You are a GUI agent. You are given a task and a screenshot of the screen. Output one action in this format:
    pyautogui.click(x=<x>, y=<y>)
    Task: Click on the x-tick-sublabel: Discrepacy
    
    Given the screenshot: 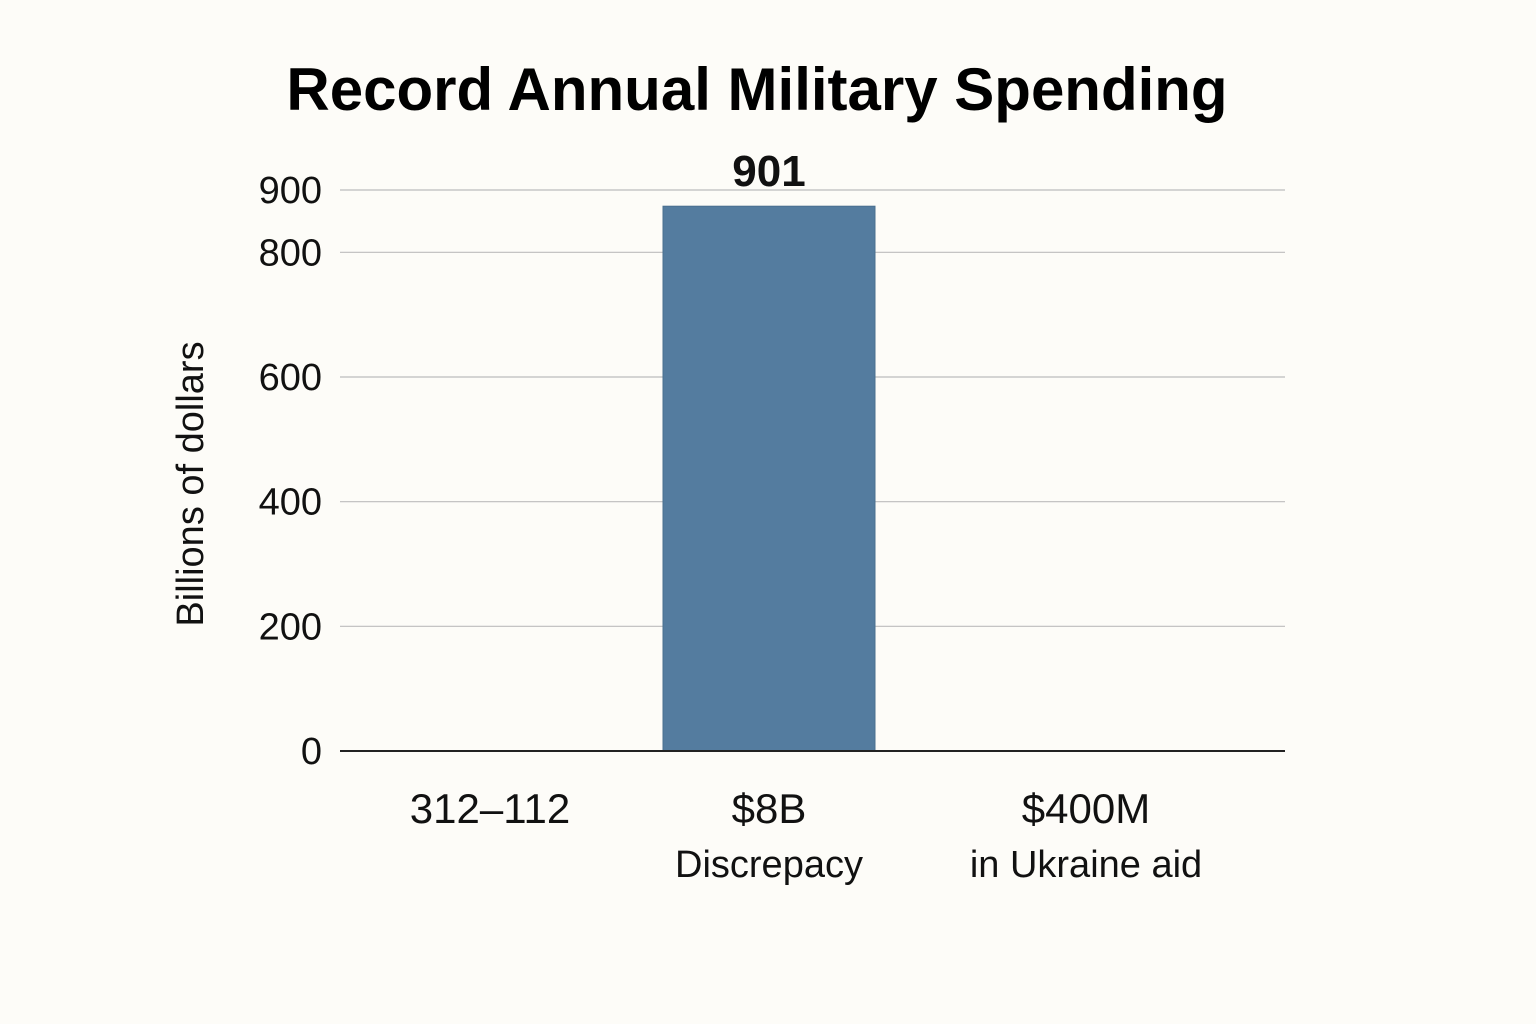 What is the action you would take?
    pyautogui.click(x=769, y=865)
    